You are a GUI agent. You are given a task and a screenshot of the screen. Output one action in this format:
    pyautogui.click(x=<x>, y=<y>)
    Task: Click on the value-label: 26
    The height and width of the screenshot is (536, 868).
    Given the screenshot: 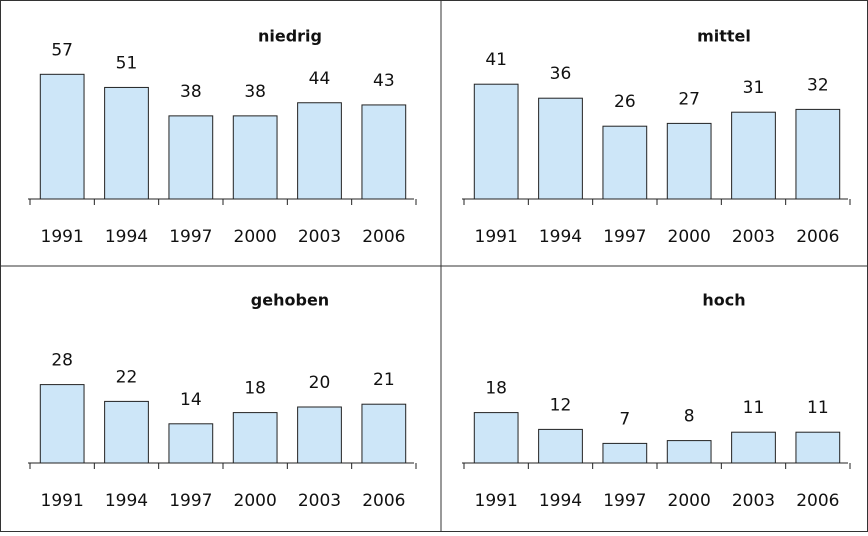 What is the action you would take?
    pyautogui.click(x=625, y=102)
    